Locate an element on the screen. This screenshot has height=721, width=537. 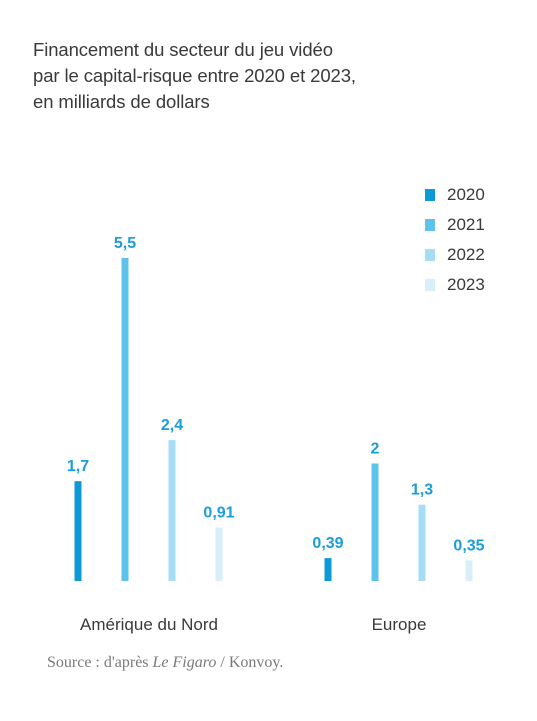
bar-2022-north-america is located at coordinates (172, 510).